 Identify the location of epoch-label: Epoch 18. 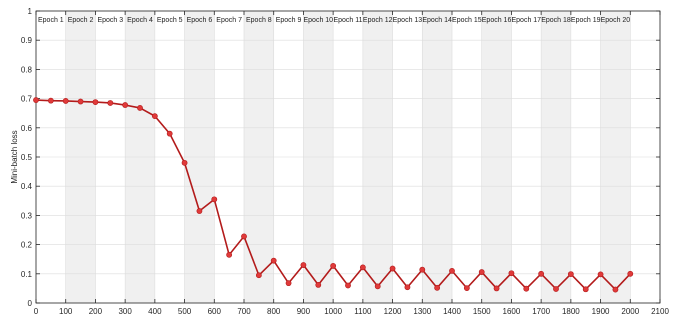
(556, 20).